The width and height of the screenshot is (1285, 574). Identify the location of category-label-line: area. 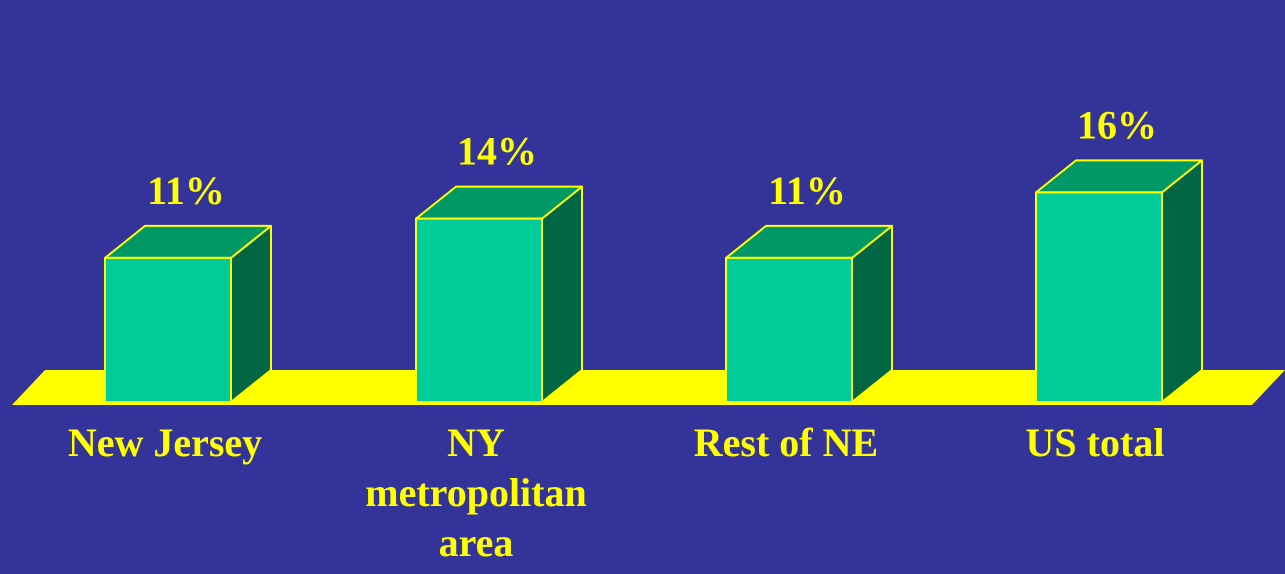
(476, 542).